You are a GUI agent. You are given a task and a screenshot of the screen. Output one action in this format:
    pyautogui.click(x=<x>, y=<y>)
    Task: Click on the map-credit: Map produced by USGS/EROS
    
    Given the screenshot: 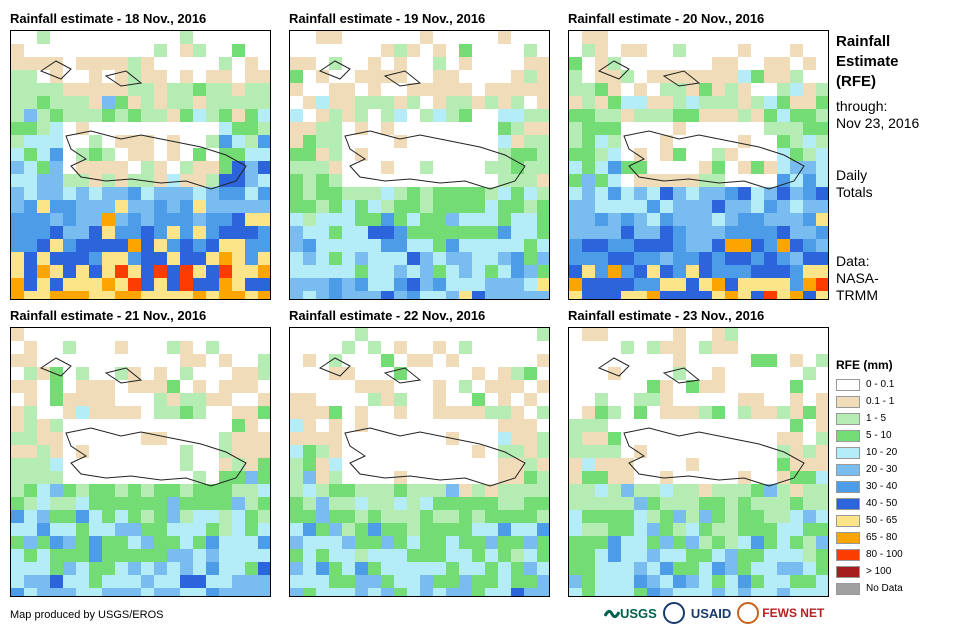 What is the action you would take?
    pyautogui.click(x=87, y=615)
    